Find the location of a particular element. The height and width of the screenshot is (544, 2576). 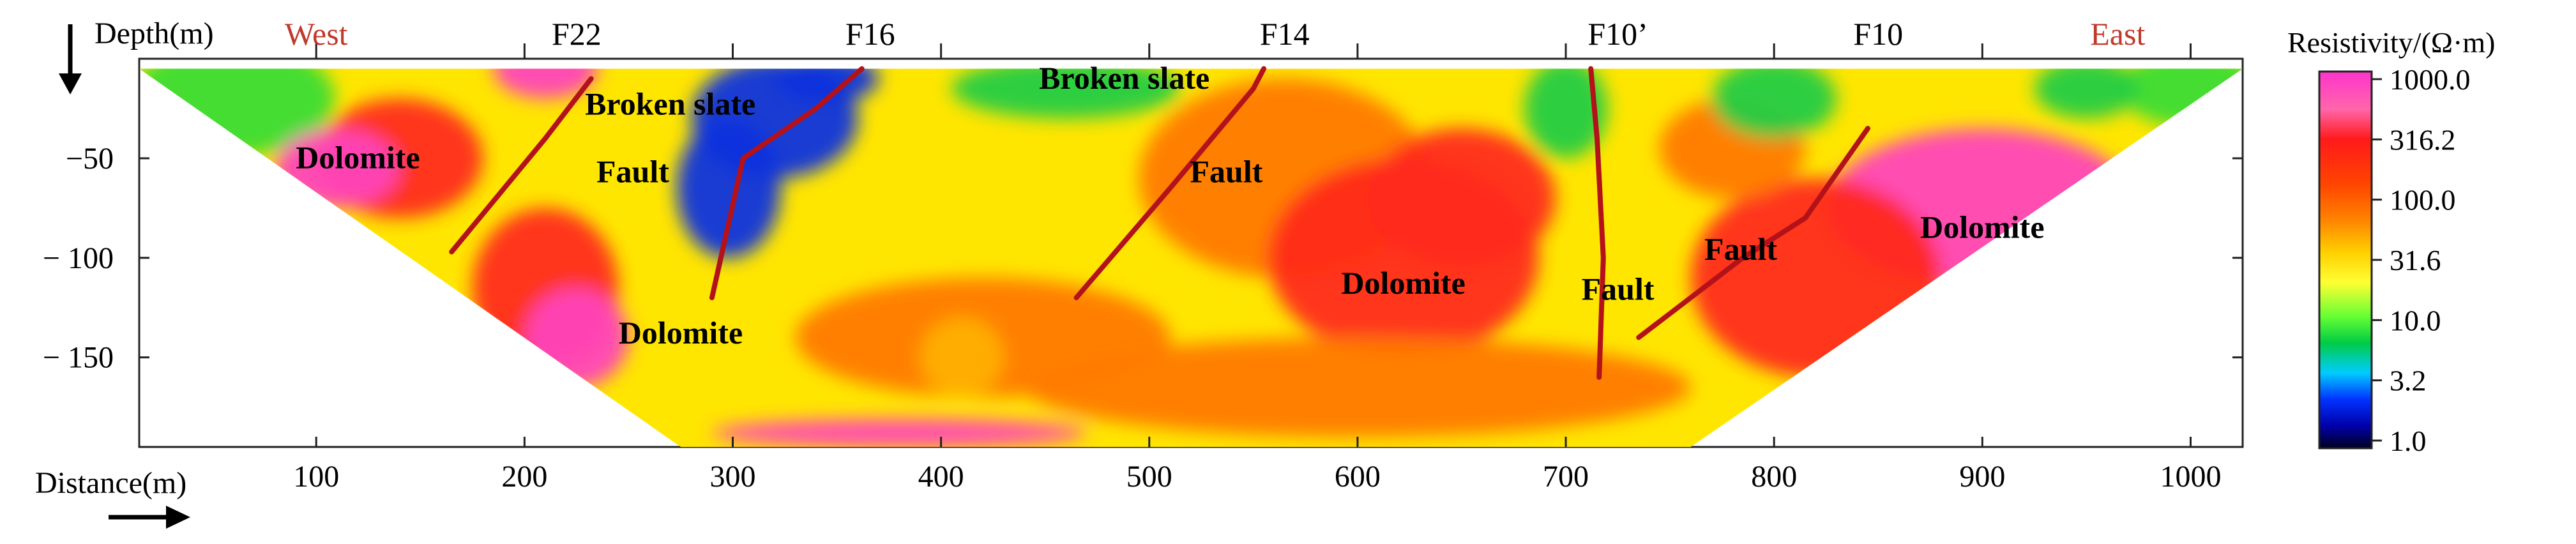

fault-line-f16 is located at coordinates (787, 183).